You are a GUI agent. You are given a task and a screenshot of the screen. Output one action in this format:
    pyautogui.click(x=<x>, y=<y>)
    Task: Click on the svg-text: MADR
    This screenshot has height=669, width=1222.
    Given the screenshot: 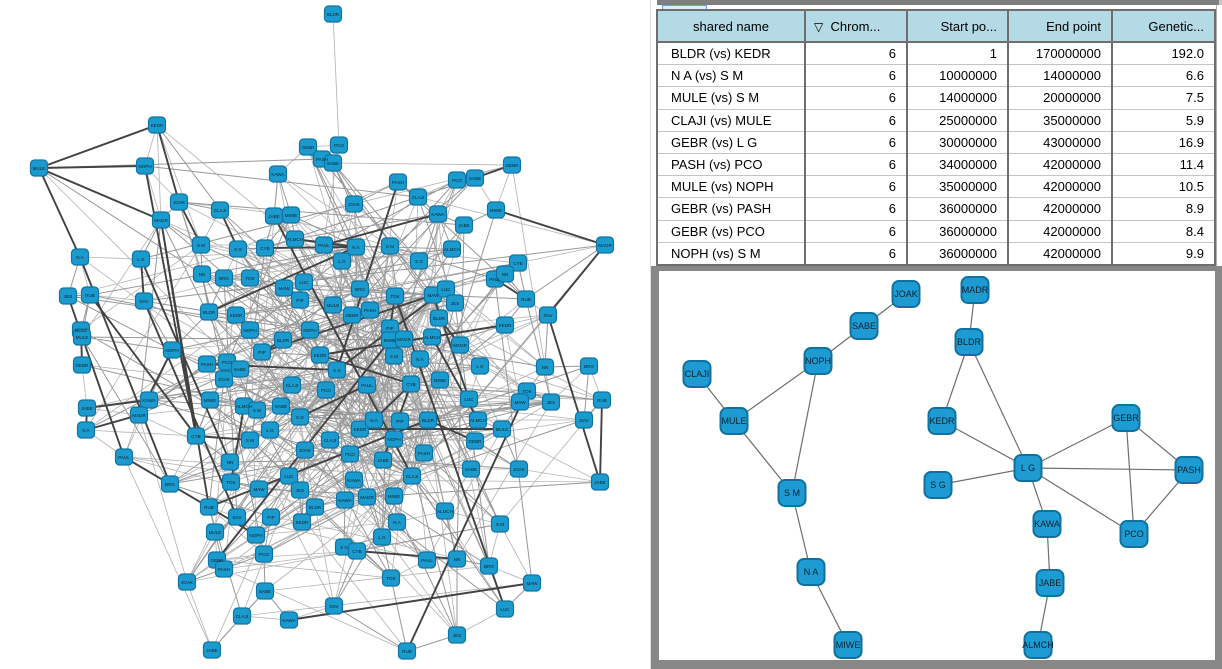 What is the action you would take?
    pyautogui.click(x=975, y=290)
    